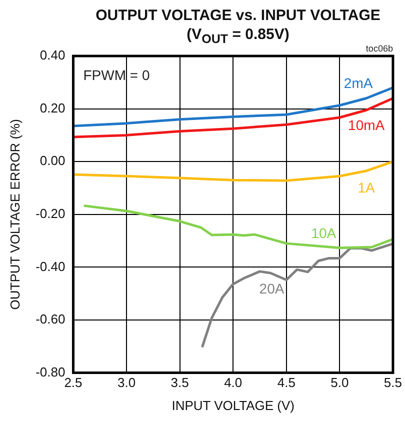 The width and height of the screenshot is (405, 422). Describe the element at coordinates (51, 372) in the screenshot. I see `y-tick-label: -0.80` at that location.